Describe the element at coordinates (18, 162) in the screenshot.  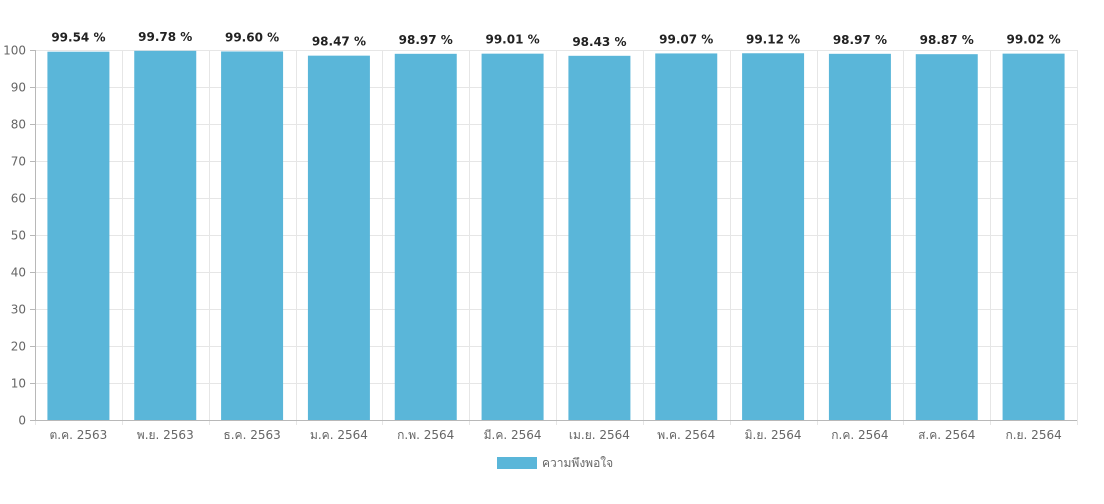
I see `y-tick-label: 70` at that location.